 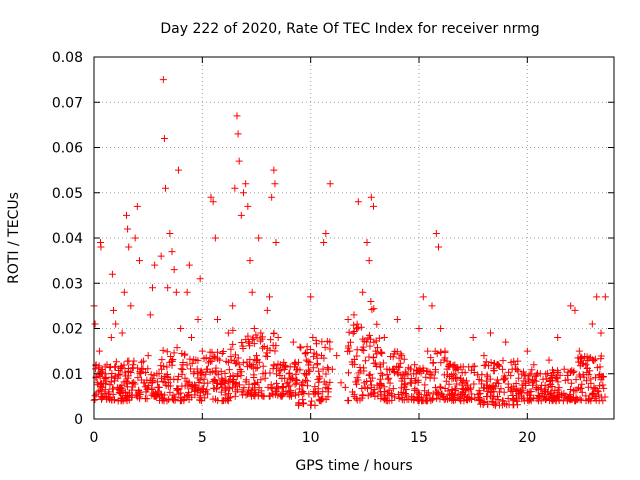 What do you see at coordinates (67, 330) in the screenshot?
I see `y-tick-label: 0.02` at bounding box center [67, 330].